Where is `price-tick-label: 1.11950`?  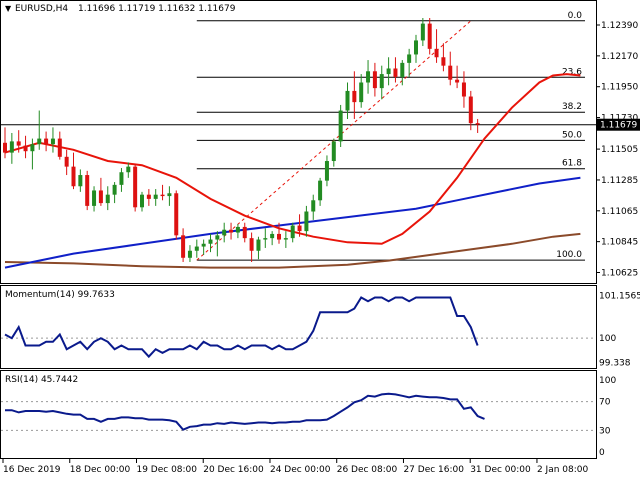
price-tick-label: 1.11950 is located at coordinates (619, 88).